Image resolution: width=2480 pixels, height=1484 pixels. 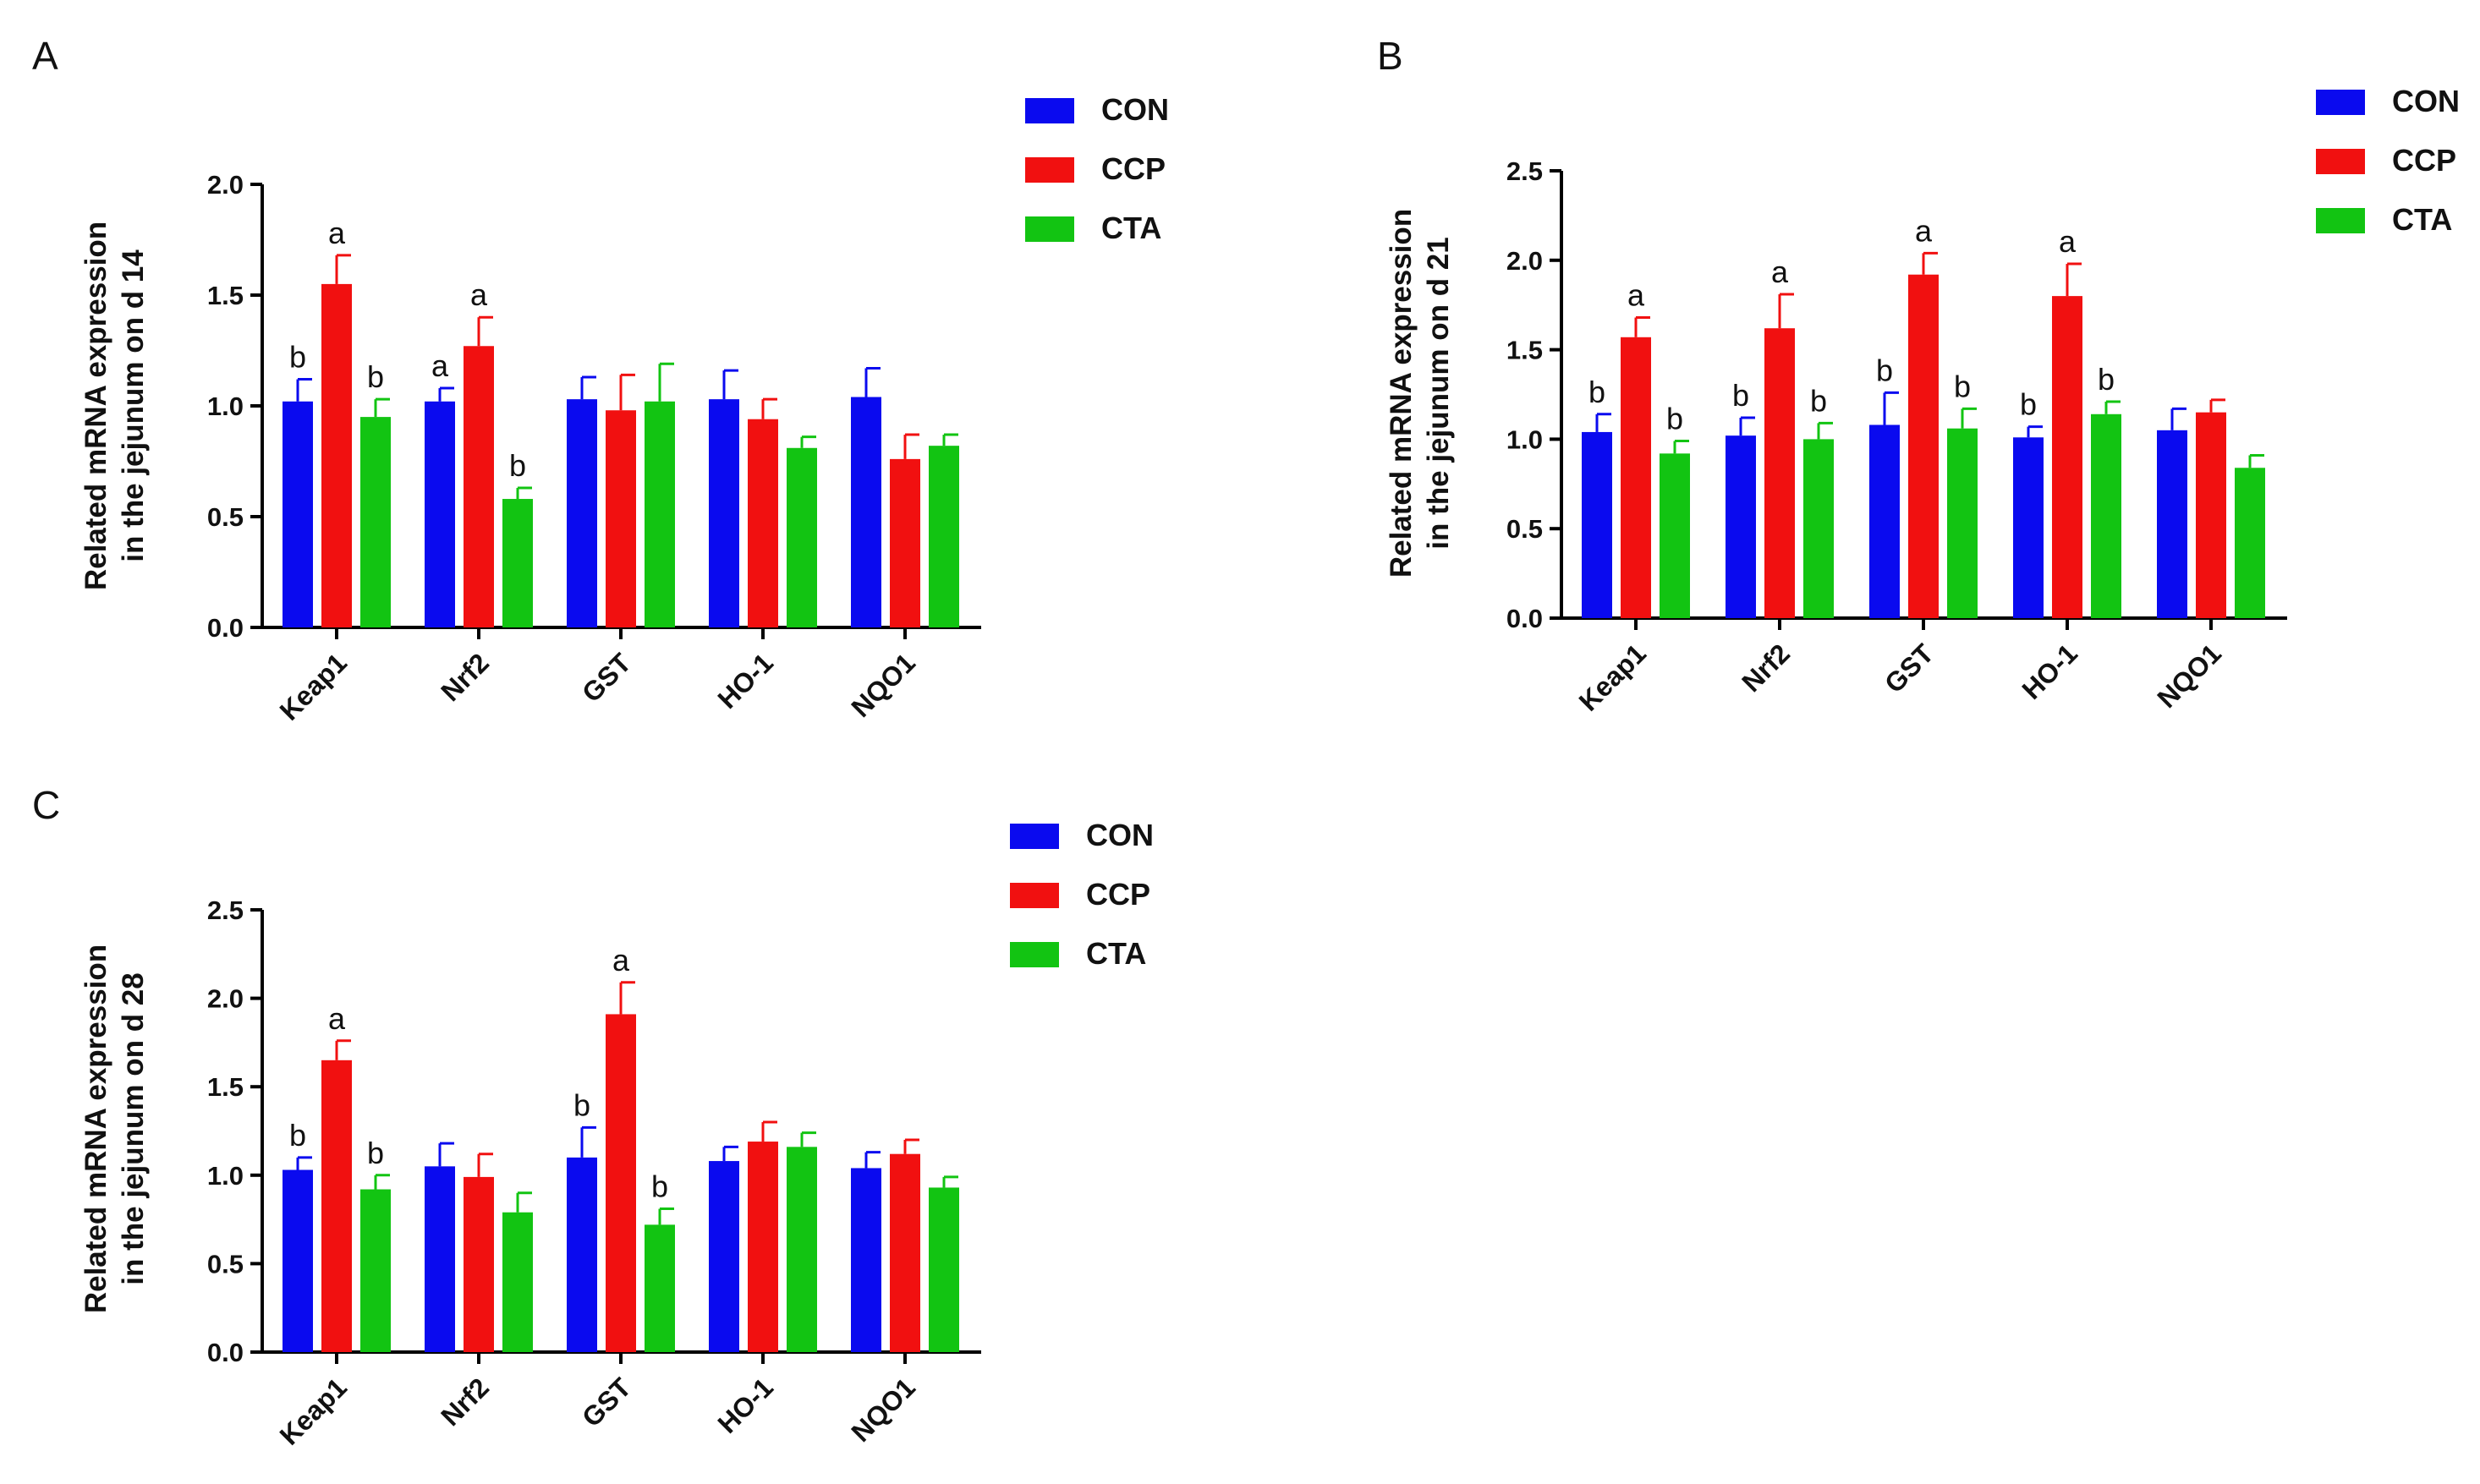 What do you see at coordinates (1034, 836) in the screenshot?
I see `legend-swatch-con` at bounding box center [1034, 836].